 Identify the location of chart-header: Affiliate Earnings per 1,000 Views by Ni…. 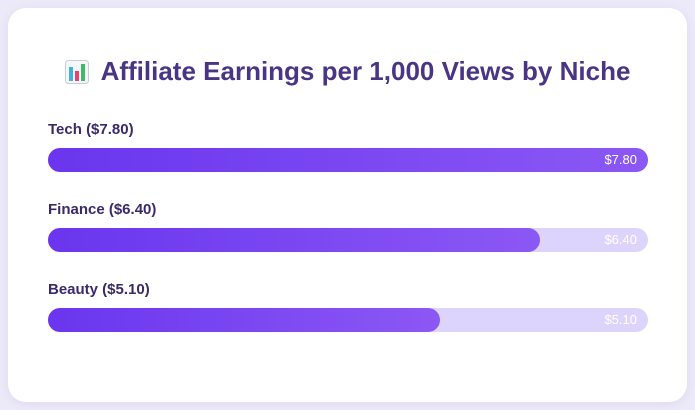
(347, 71).